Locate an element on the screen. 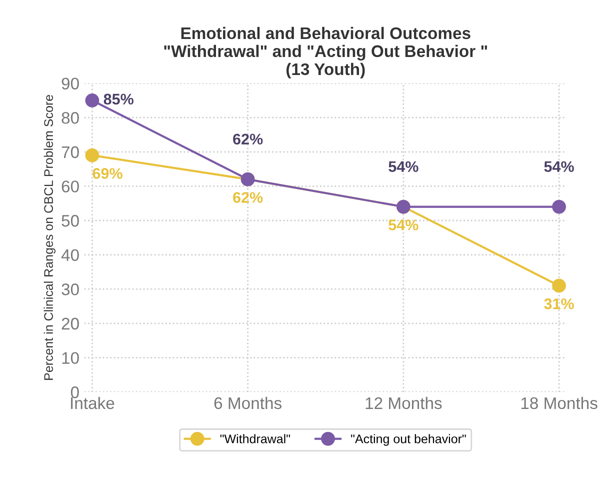  x-tick-label: Intake is located at coordinates (92, 403).